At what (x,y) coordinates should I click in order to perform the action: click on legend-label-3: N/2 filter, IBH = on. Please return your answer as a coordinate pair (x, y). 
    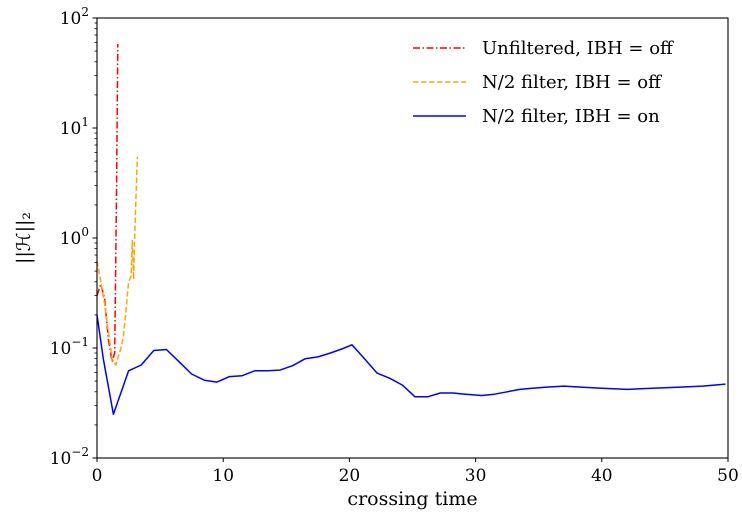
    Looking at the image, I should click on (571, 116).